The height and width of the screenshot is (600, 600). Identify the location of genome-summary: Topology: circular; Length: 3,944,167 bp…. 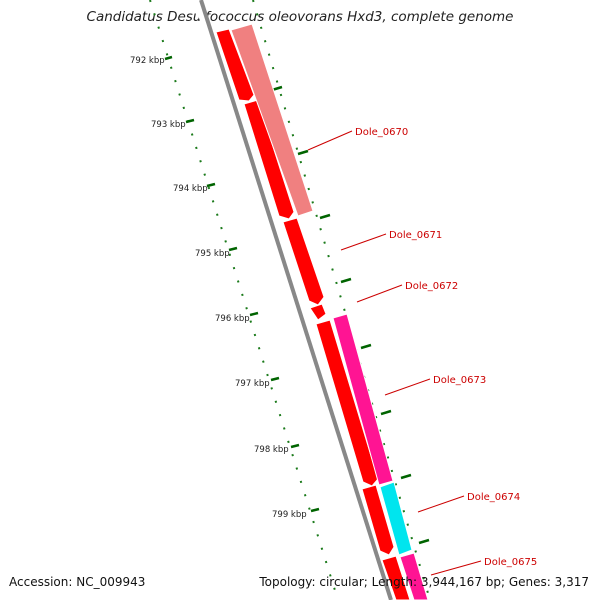
(424, 582).